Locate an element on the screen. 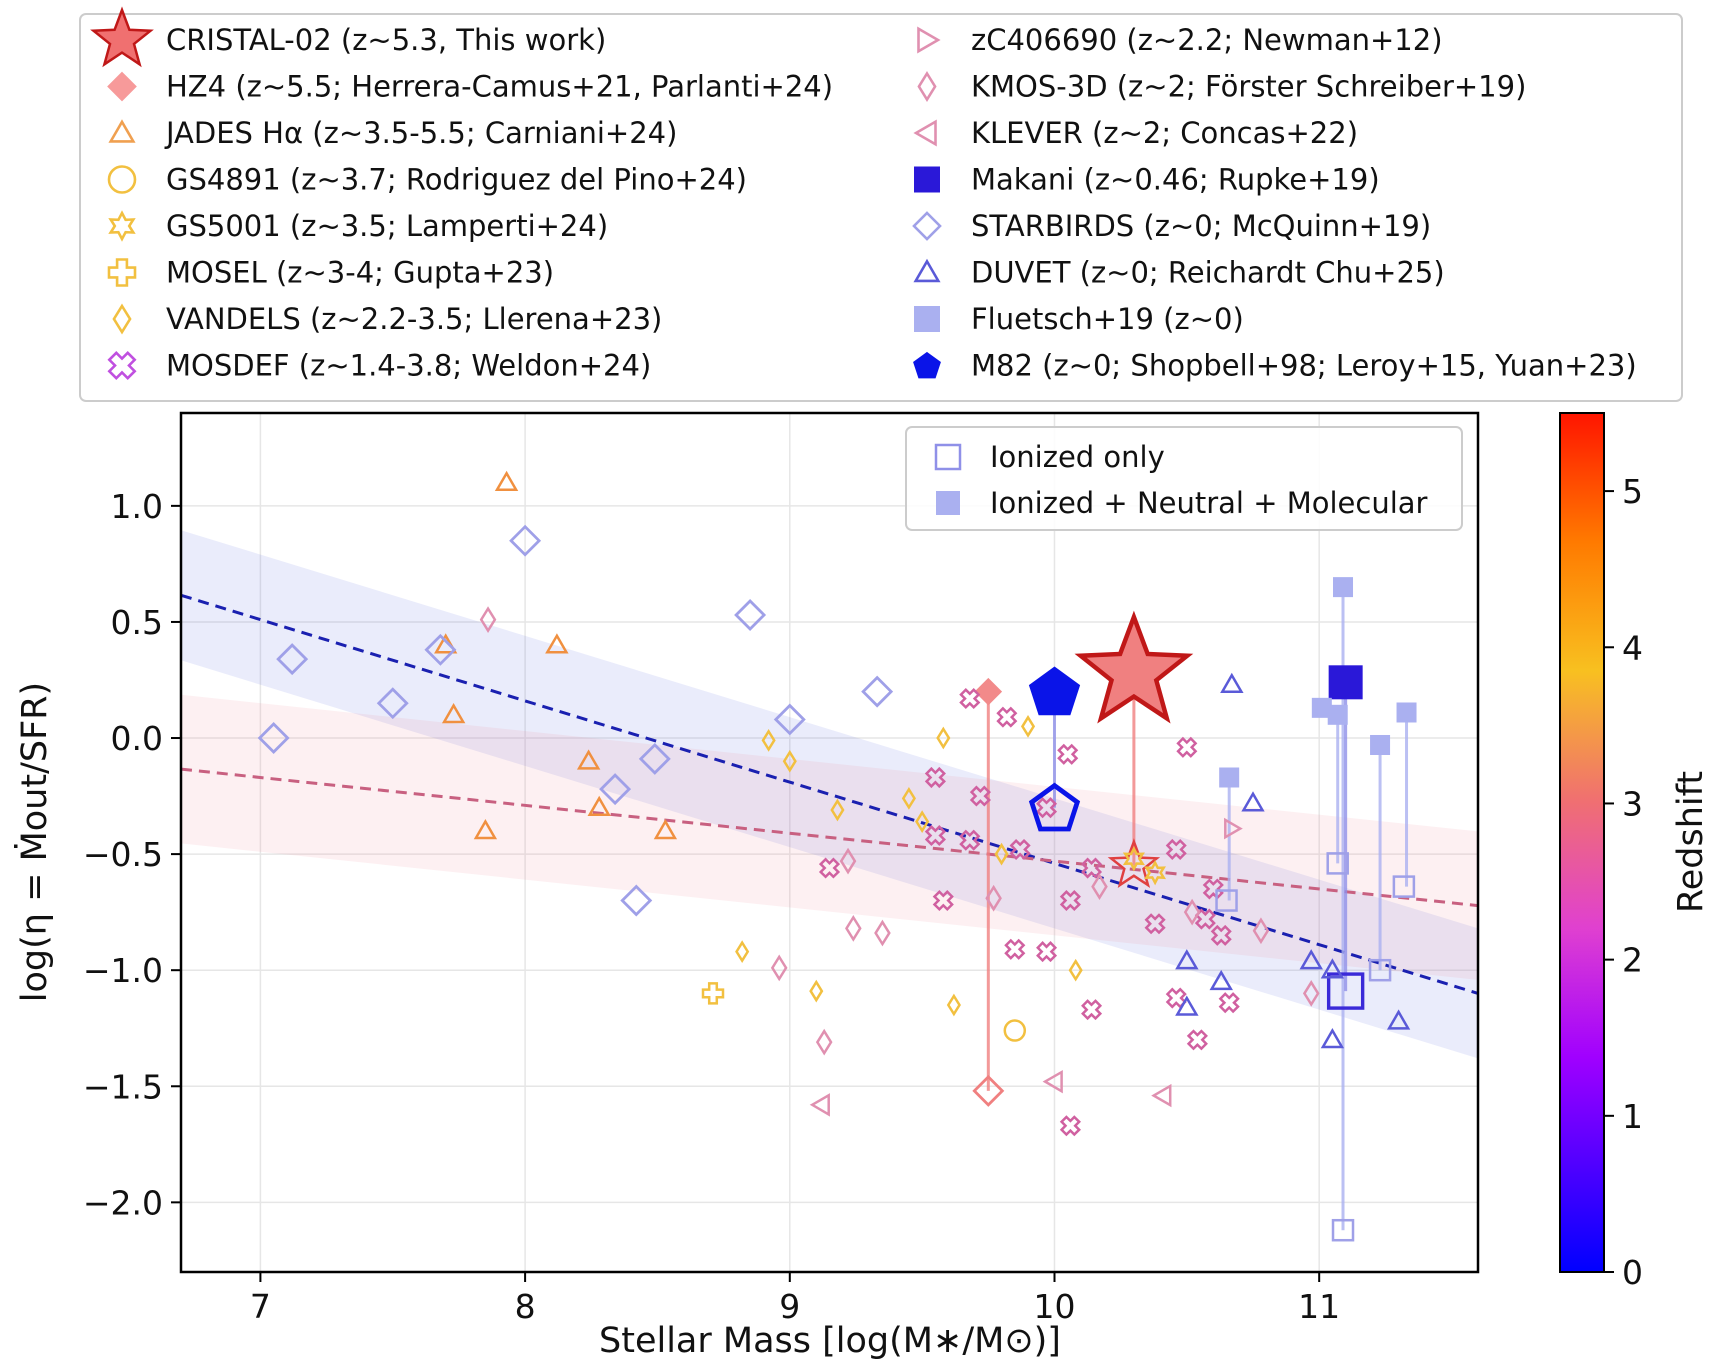  y-axis-ticks: 1.0 0.5 0.0 −0.5 −1.0 −1.5 −2.0 is located at coordinates (132, 854).